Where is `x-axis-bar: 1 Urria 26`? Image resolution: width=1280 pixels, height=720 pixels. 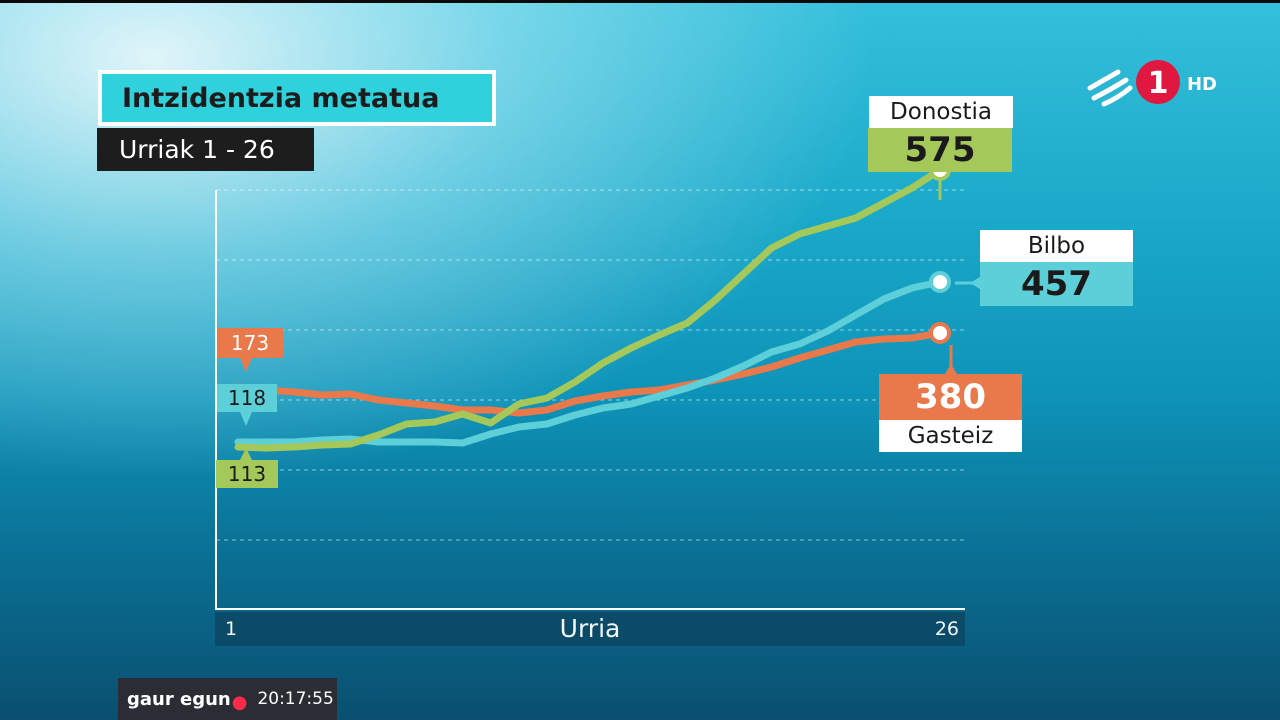
x-axis-bar: 1 Urria 26 is located at coordinates (590, 629).